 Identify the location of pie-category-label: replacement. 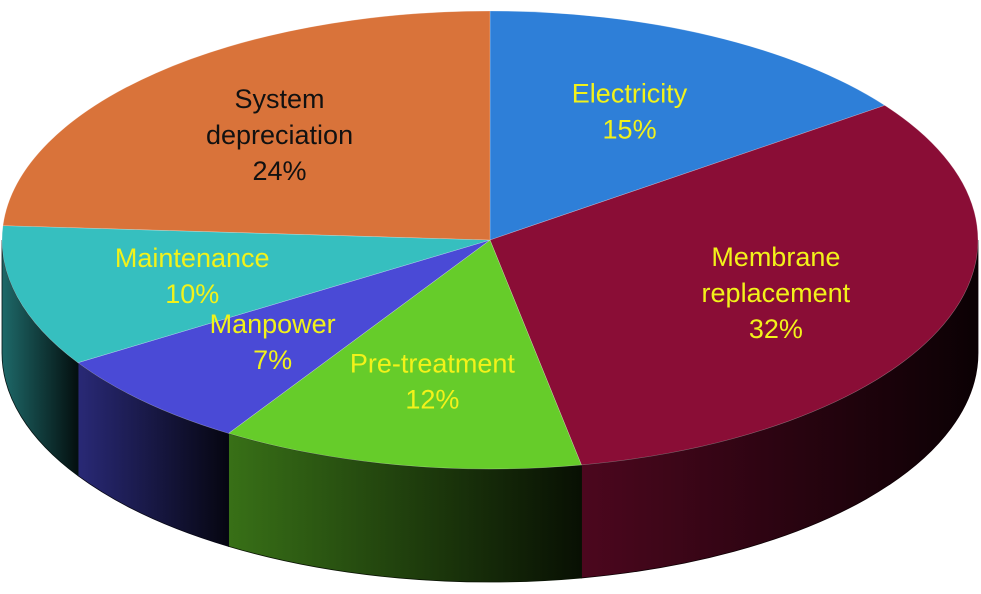
(776, 293).